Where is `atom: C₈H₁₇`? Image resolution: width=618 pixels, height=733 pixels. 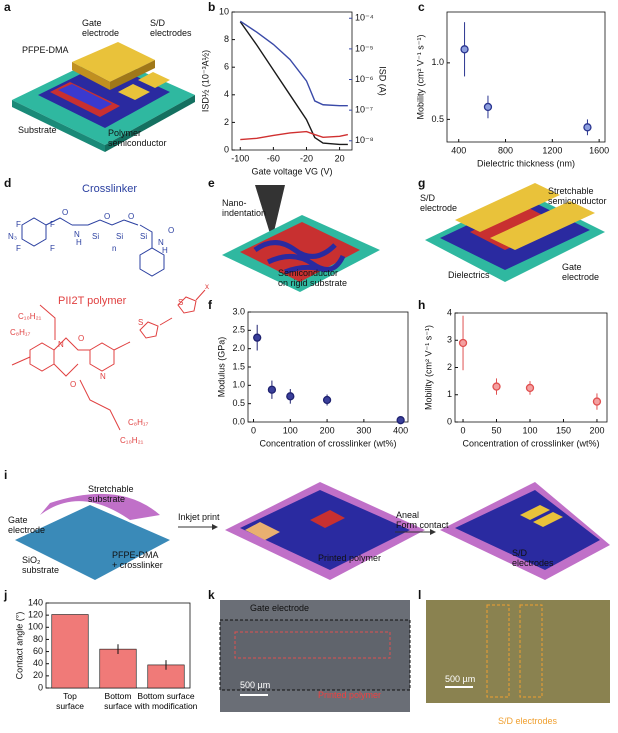 atom: C₈H₁₇ is located at coordinates (138, 422).